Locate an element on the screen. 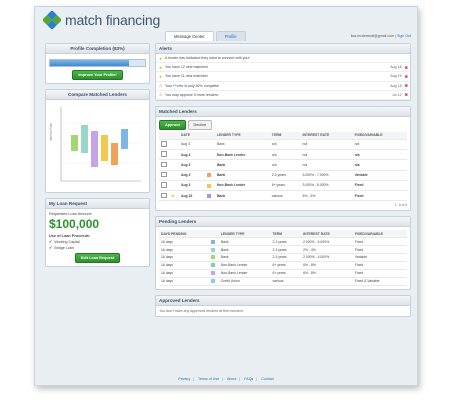 This screenshot has width=450, height=400. tab-profile: Profile is located at coordinates (230, 36).